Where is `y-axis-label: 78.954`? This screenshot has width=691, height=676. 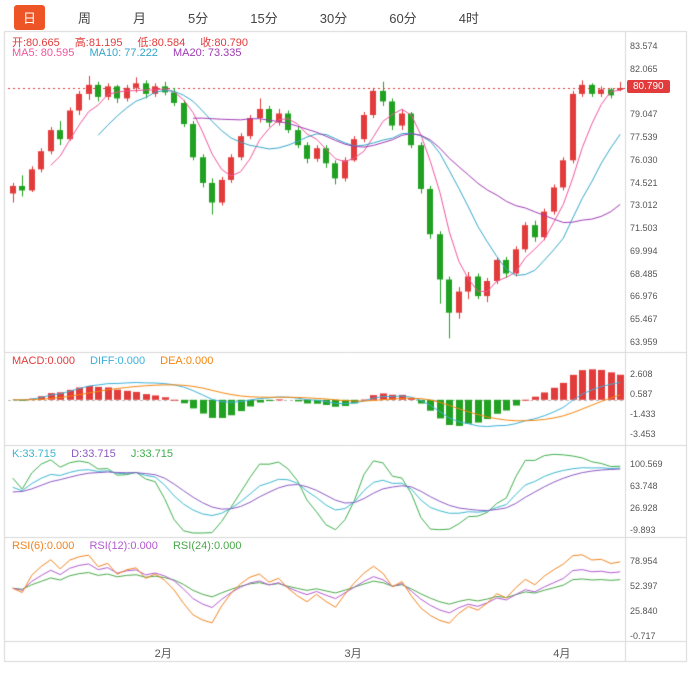 y-axis-label: 78.954 is located at coordinates (644, 561).